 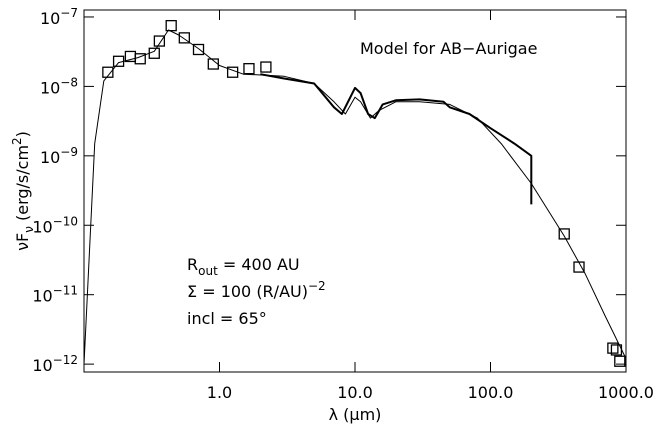 What do you see at coordinates (243, 266) in the screenshot?
I see `annotation: Rout = 400 AU` at bounding box center [243, 266].